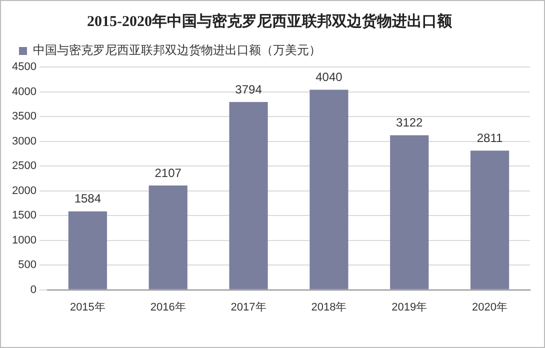 The image size is (545, 348). I want to click on y-tick-label: 4000, so click(24, 92).